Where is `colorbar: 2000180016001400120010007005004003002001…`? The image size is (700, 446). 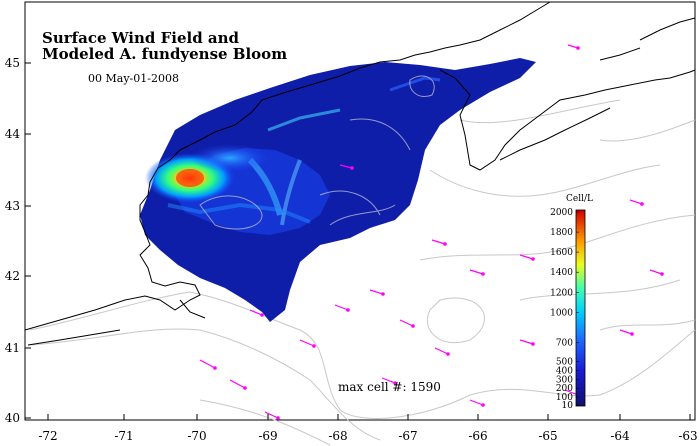 colorbar: 2000180016001400120010007005004003002001… is located at coordinates (568, 309).